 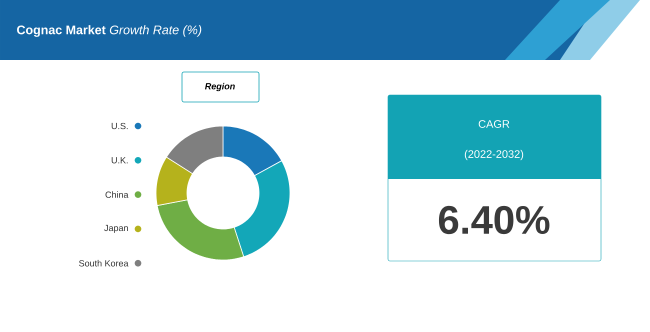 What do you see at coordinates (494, 220) in the screenshot?
I see `text: 6.40%` at bounding box center [494, 220].